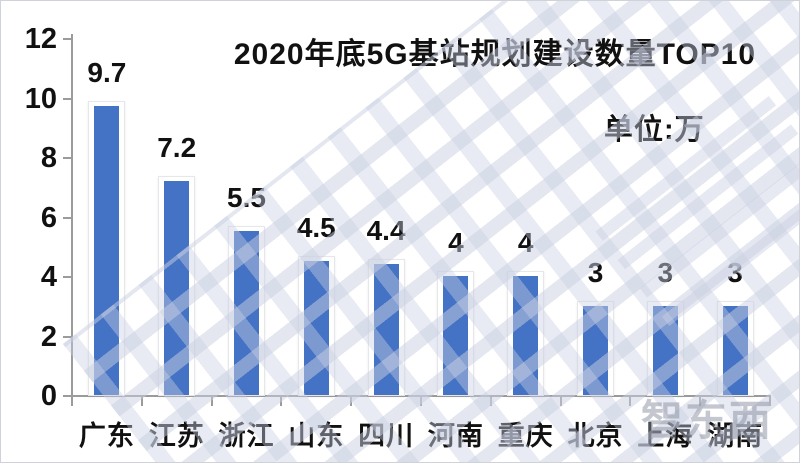 The height and width of the screenshot is (463, 800). I want to click on x-category-label: 四川, so click(386, 436).